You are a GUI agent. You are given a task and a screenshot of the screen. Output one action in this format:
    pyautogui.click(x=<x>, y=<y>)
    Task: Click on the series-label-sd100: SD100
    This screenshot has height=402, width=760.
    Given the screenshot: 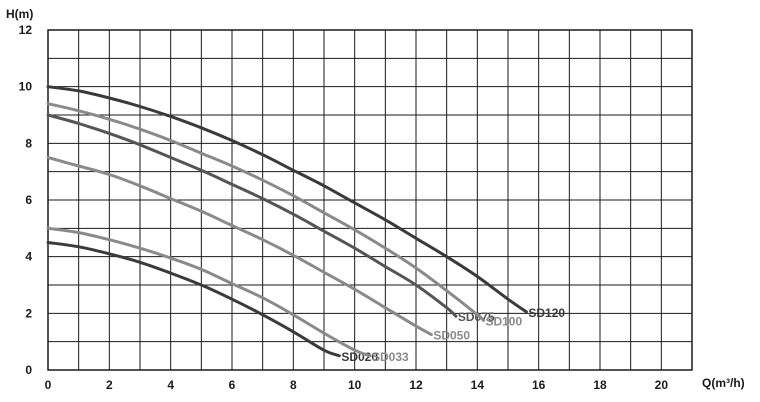 What is the action you would take?
    pyautogui.click(x=503, y=321)
    